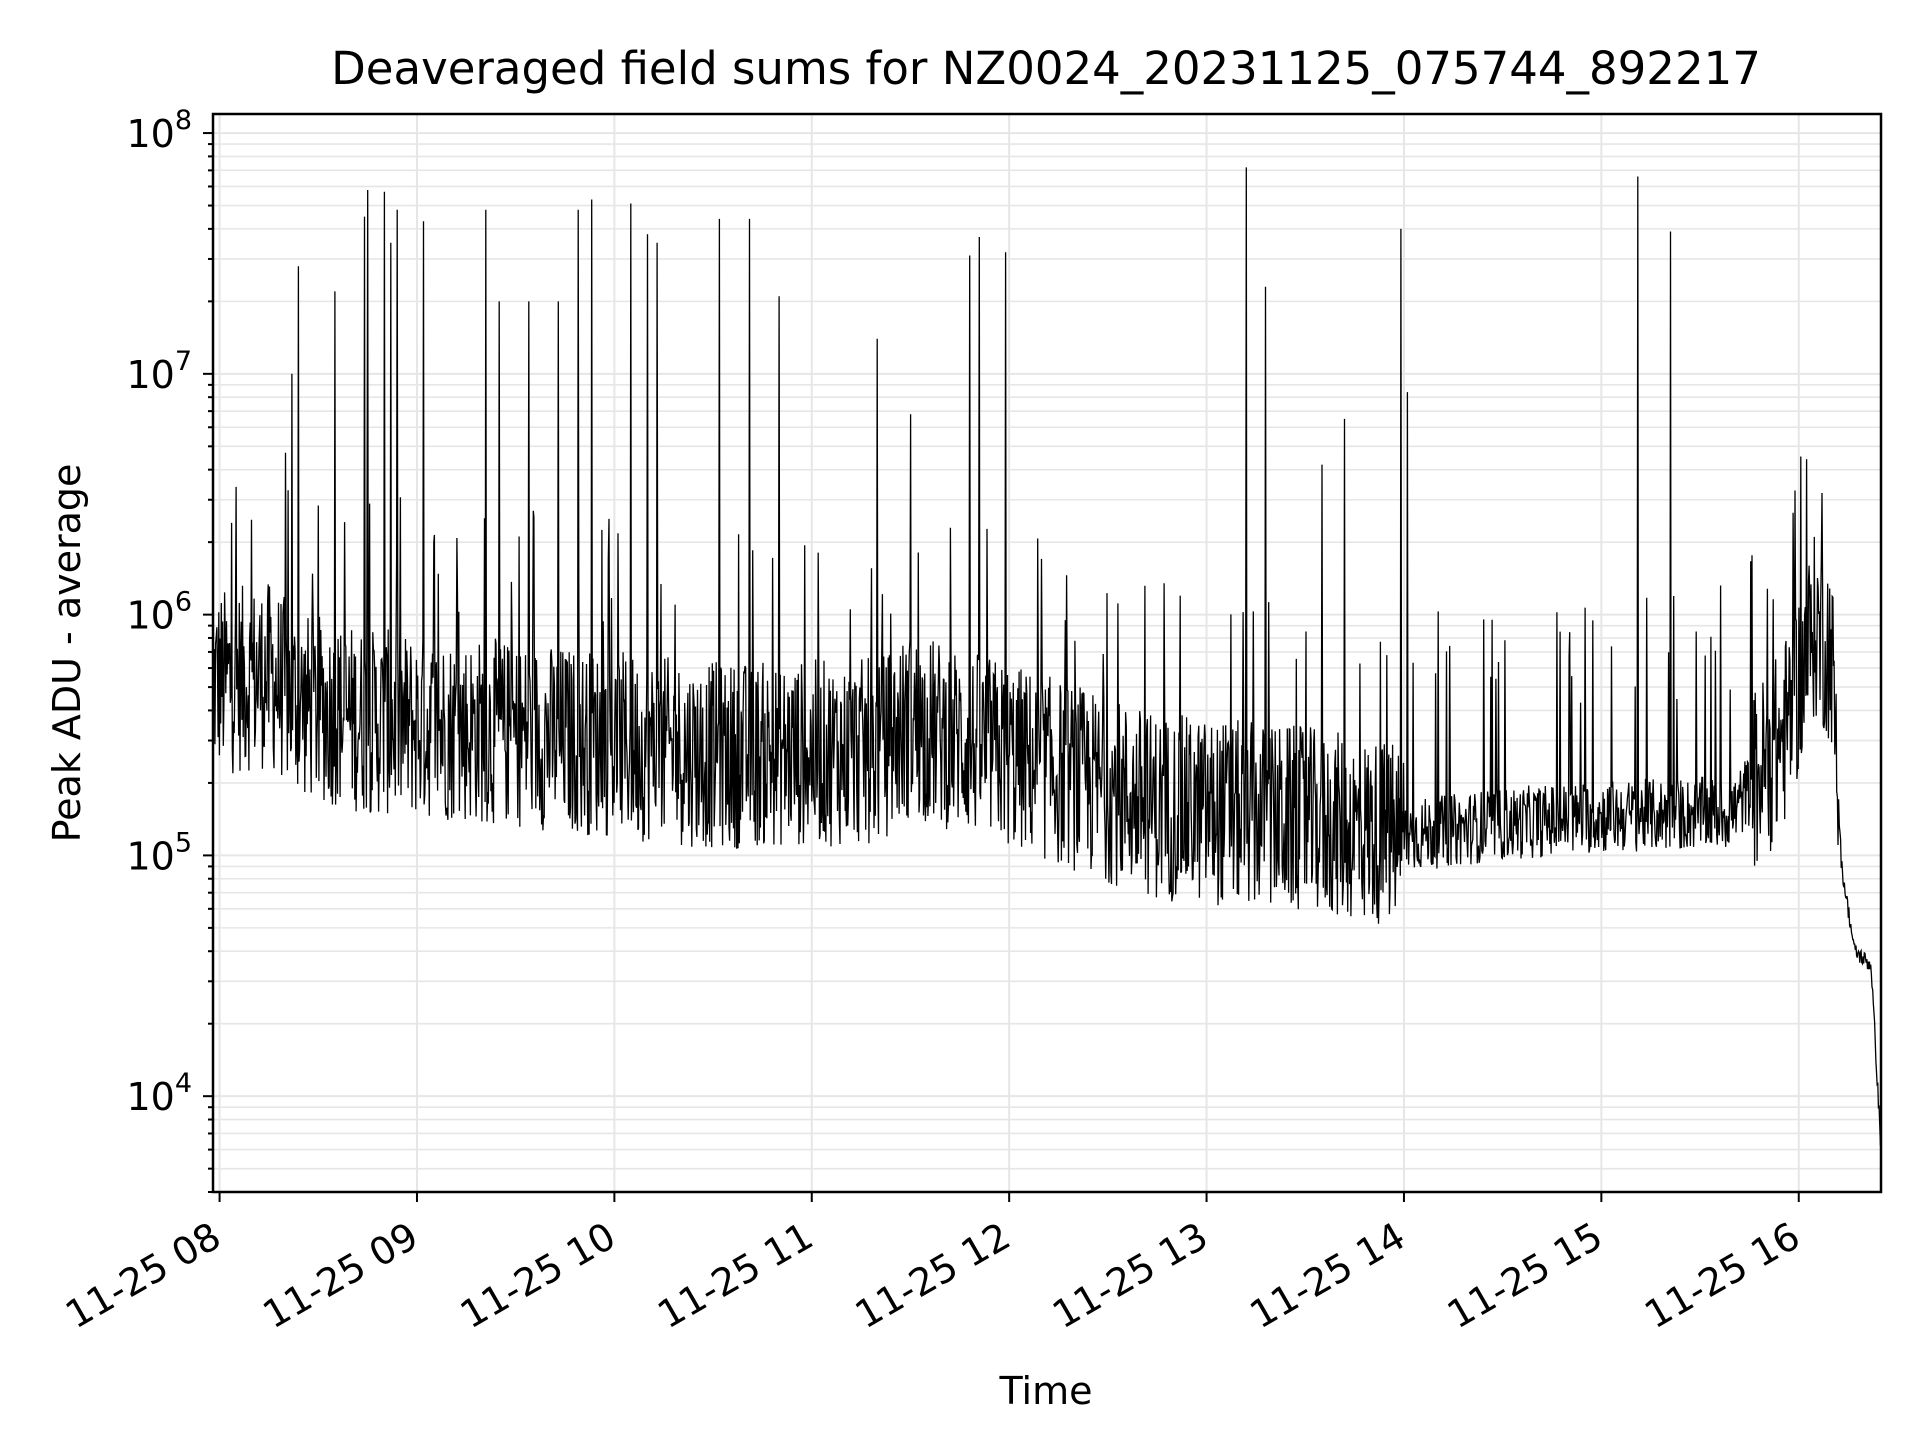 The width and height of the screenshot is (1920, 1440). What do you see at coordinates (159, 1093) in the screenshot?
I see `y-tick-label: 10⁴` at bounding box center [159, 1093].